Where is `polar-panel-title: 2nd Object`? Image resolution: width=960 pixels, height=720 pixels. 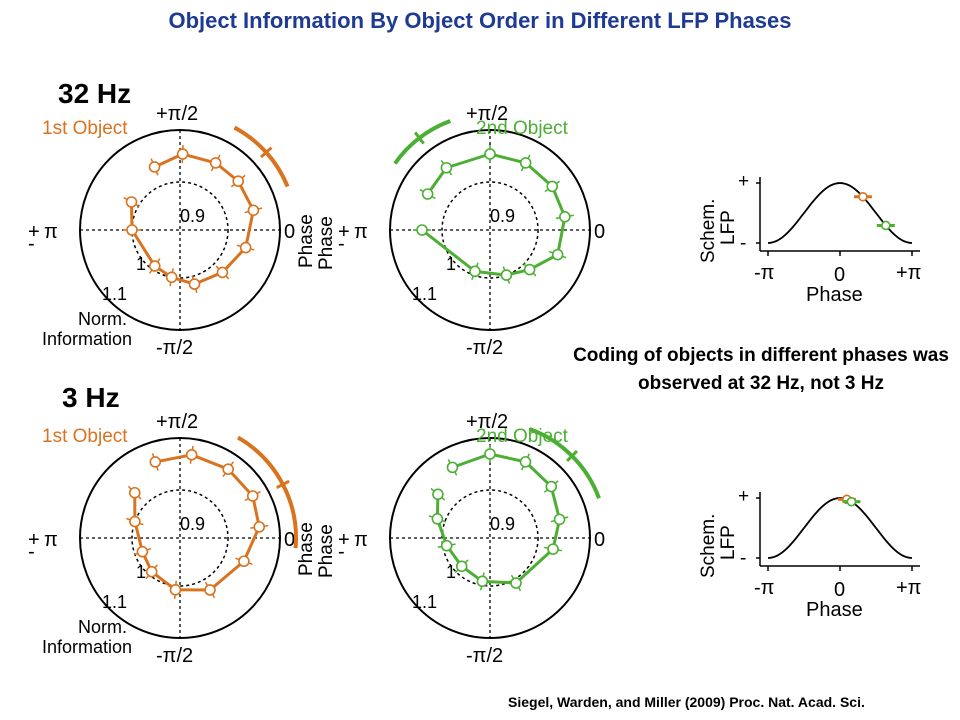 polar-panel-title: 2nd Object is located at coordinates (522, 128).